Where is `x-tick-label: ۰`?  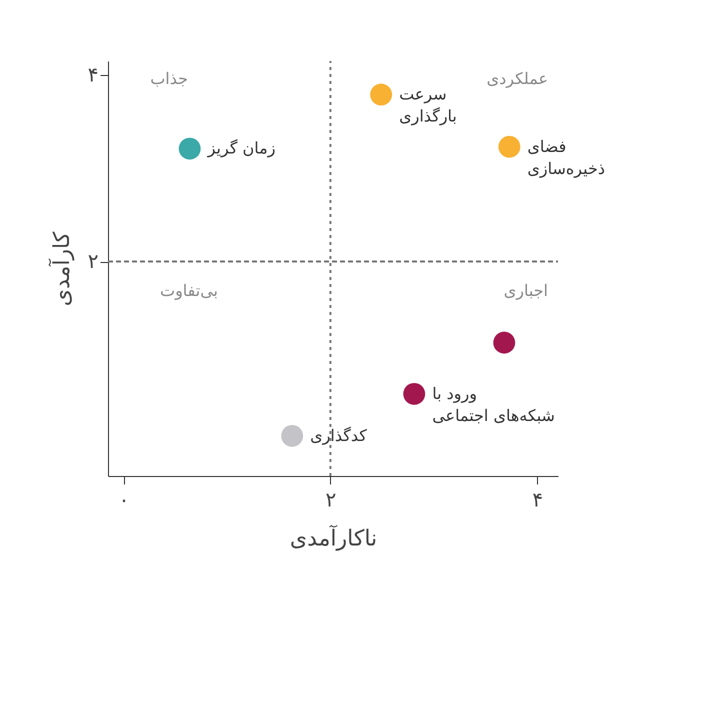 x-tick-label: ۰ is located at coordinates (124, 500).